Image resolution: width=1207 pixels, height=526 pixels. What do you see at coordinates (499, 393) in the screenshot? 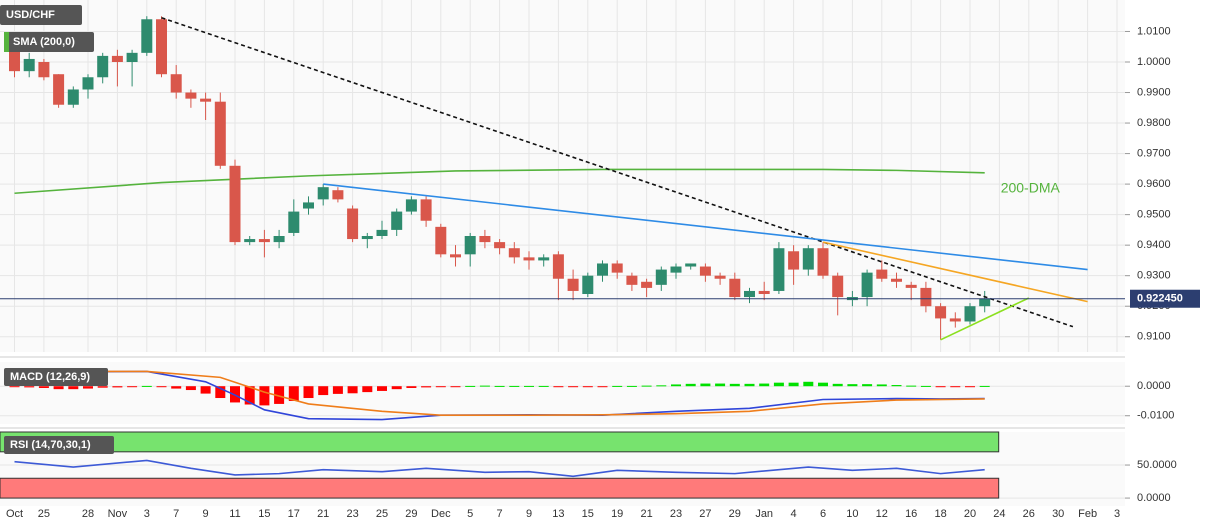
I see `macd-line` at bounding box center [499, 393].